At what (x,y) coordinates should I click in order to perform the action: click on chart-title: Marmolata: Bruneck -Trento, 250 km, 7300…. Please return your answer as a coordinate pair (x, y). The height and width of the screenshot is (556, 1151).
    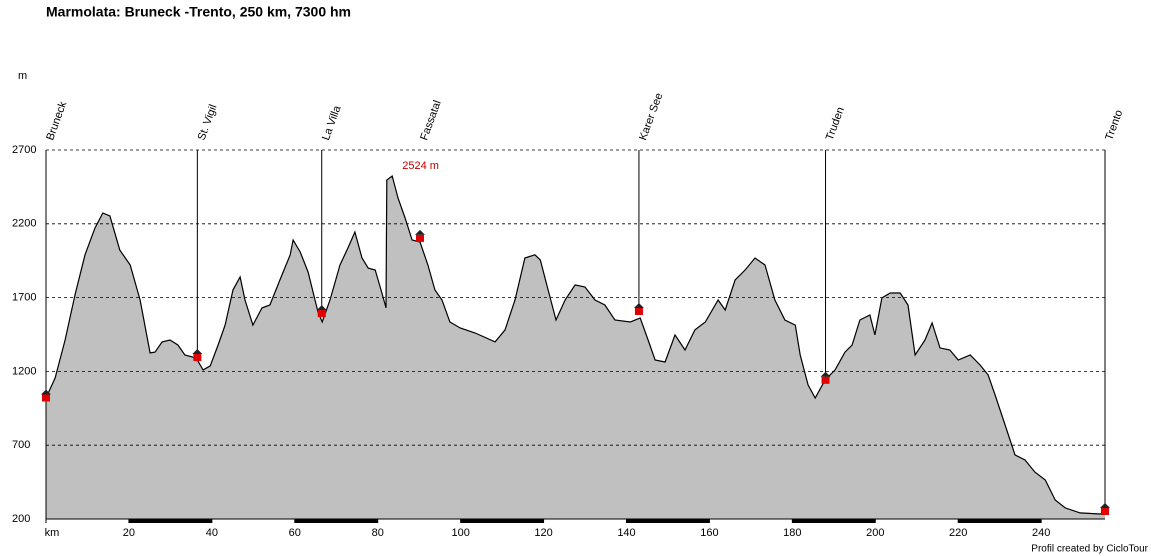
    Looking at the image, I should click on (198, 12).